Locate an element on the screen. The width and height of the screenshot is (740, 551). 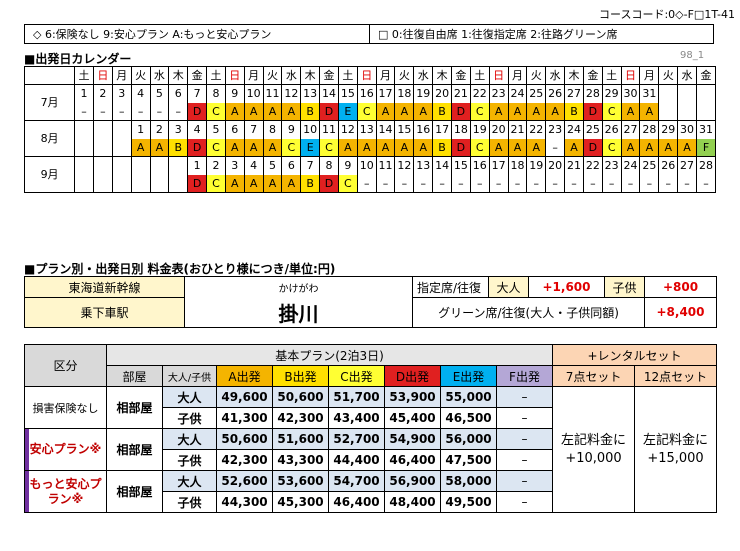
departure-code: F is located at coordinates (706, 147).